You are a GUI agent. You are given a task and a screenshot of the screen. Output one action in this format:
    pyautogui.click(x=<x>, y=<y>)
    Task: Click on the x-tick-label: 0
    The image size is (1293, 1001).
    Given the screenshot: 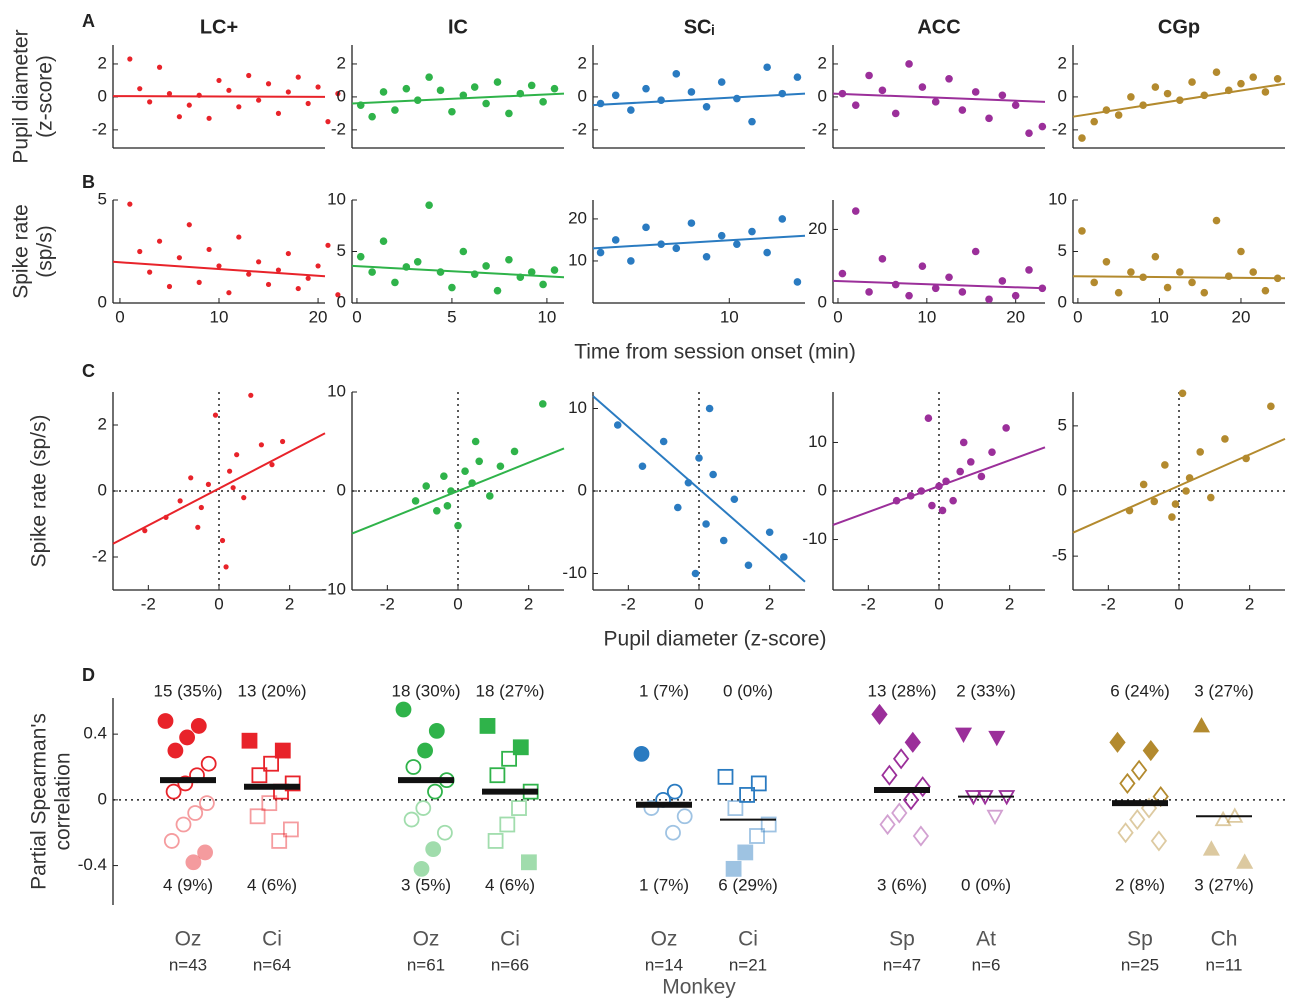 What is the action you would take?
    pyautogui.click(x=1178, y=603)
    